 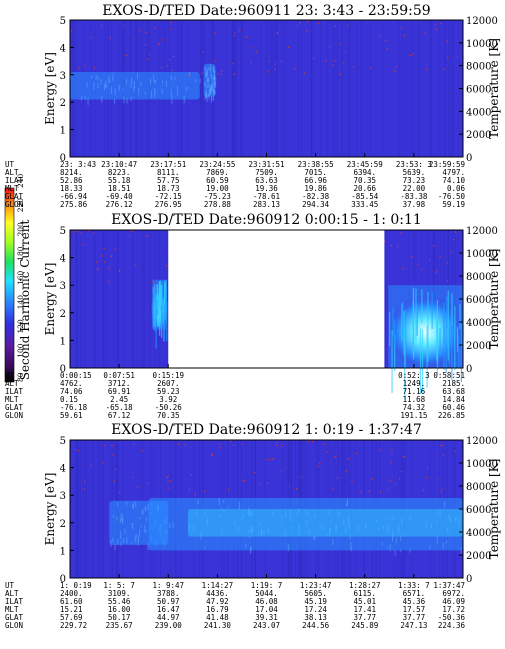 What do you see at coordinates (266, 625) in the screenshot?
I see `orbit-glon-value: 243.07` at bounding box center [266, 625].